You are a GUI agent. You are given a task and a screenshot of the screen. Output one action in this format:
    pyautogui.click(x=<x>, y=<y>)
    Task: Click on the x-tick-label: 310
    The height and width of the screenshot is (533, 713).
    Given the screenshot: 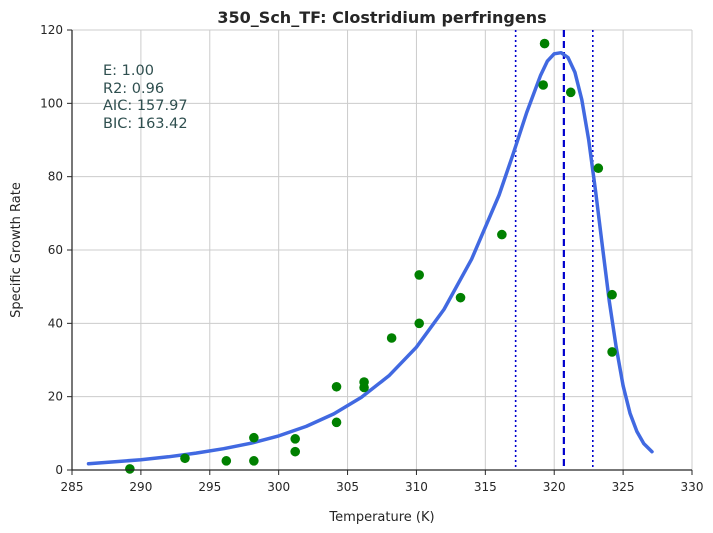 What is the action you would take?
    pyautogui.click(x=416, y=487)
    